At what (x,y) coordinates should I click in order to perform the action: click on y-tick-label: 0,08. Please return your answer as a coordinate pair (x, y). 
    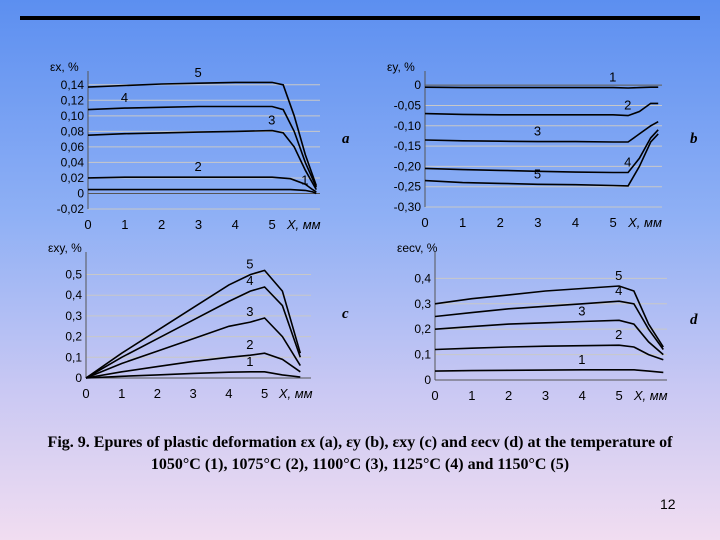
    Looking at the image, I should click on (73, 131).